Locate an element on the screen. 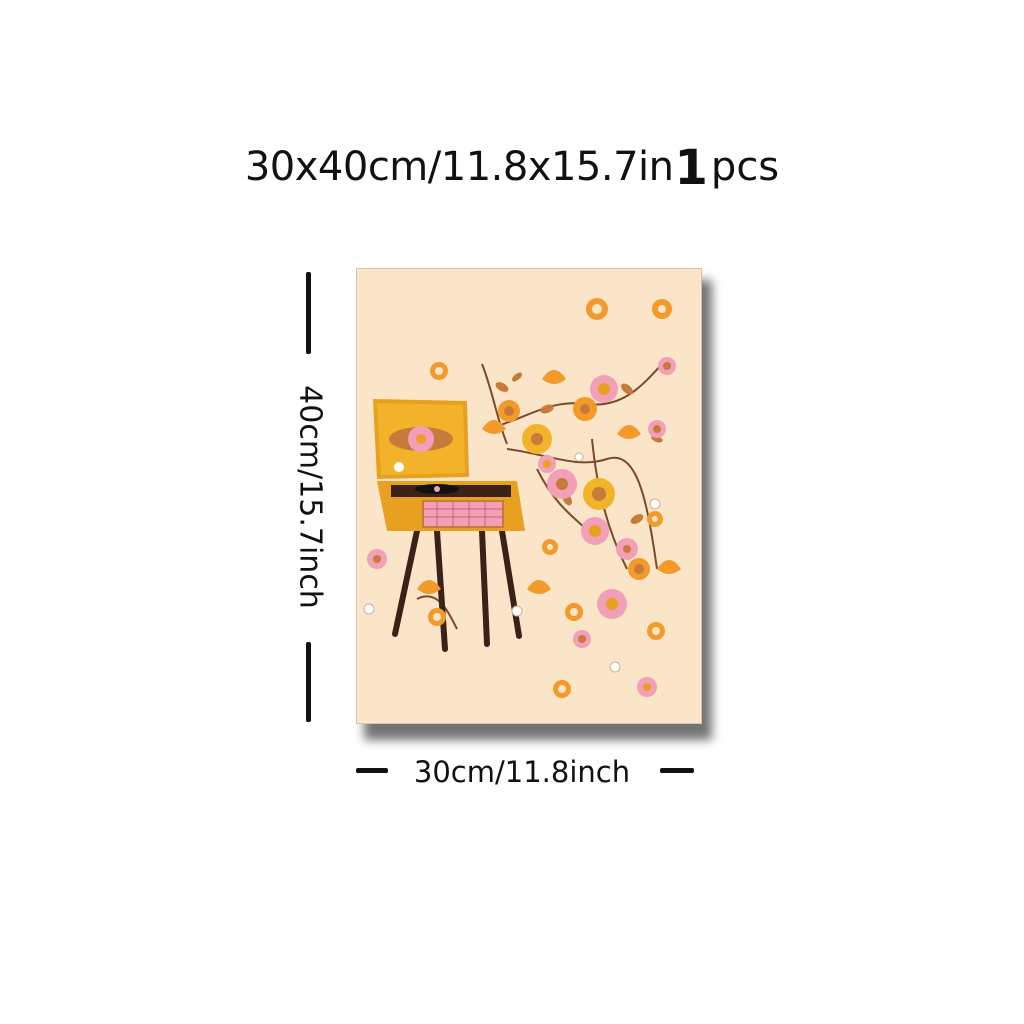 This screenshot has height=1024, width=1024. quantity-text: 1 is located at coordinates (691, 168).